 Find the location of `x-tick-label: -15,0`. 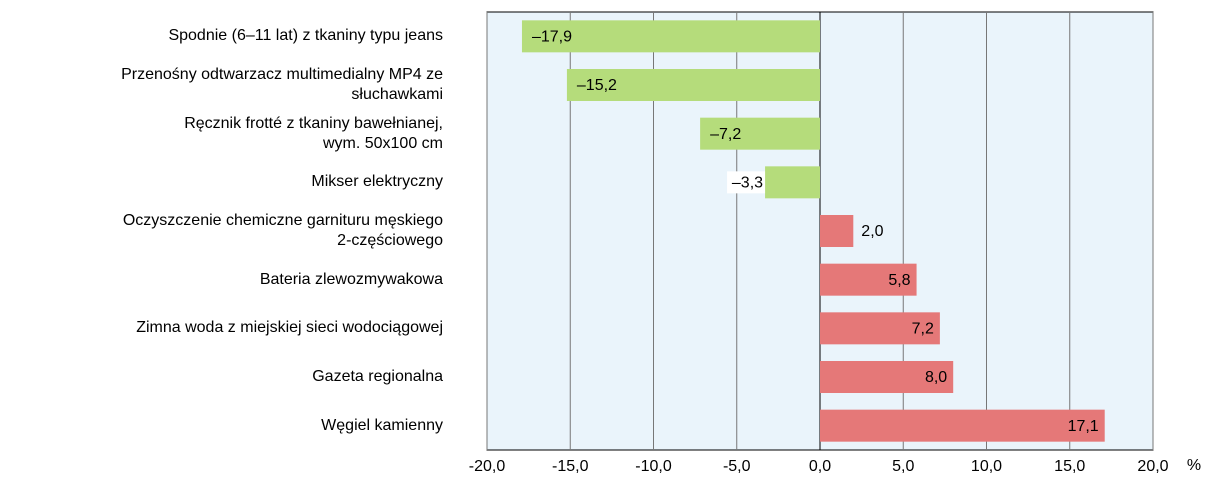

x-tick-label: -15,0 is located at coordinates (570, 466).